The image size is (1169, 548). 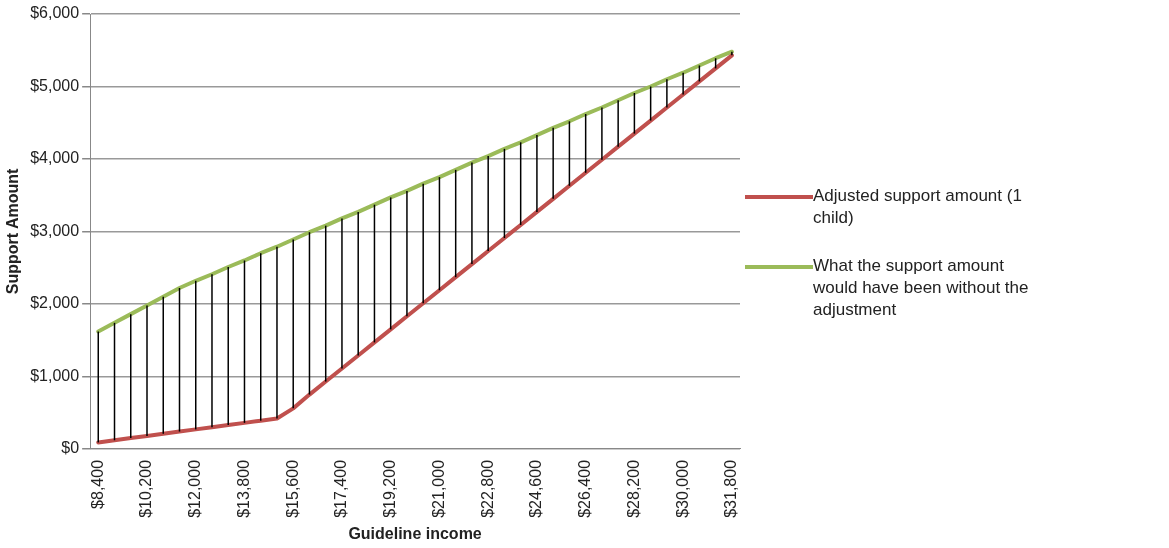 I want to click on x-tick-label: $15,600, so click(x=292, y=488).